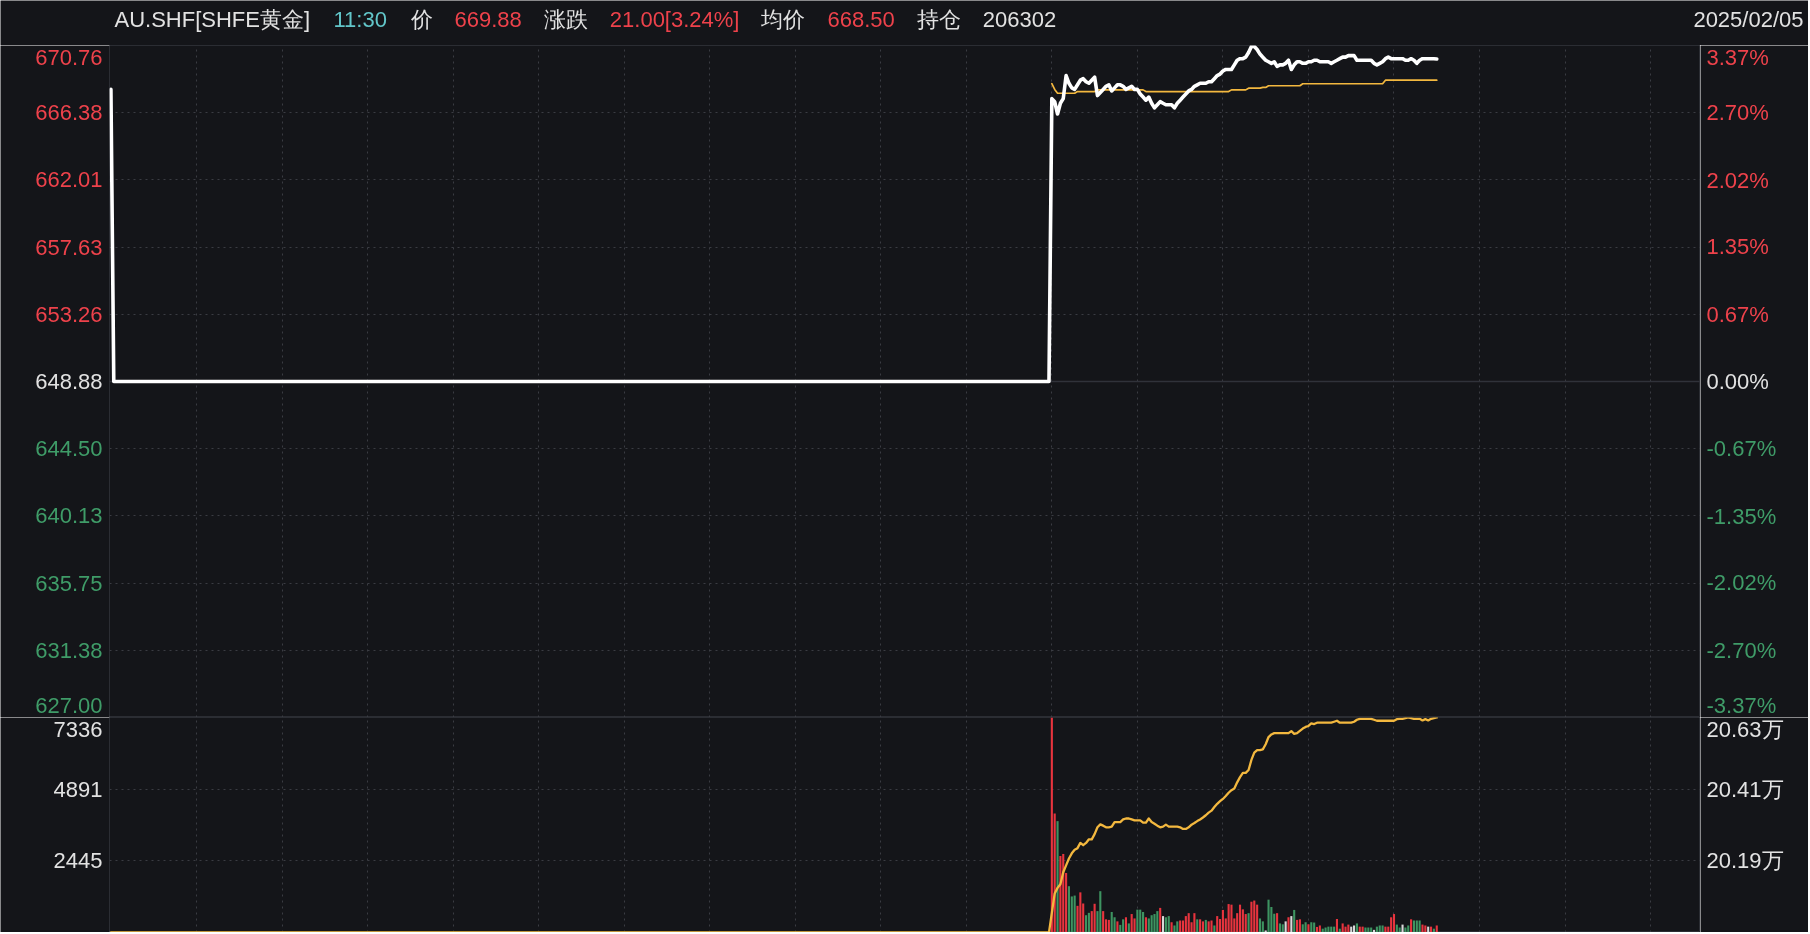 The image size is (1810, 934). I want to click on y2-tick-label: 20.19万, so click(1745, 861).